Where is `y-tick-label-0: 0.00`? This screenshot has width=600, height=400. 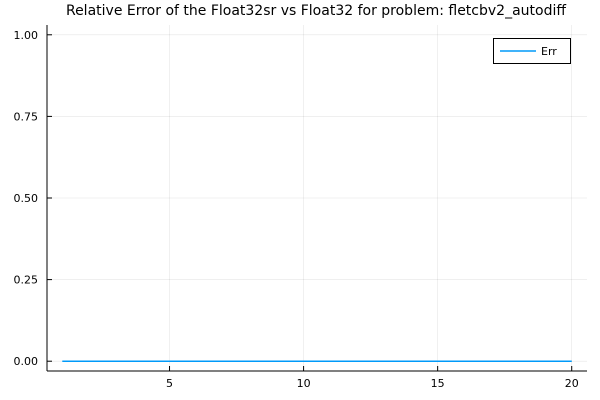 y-tick-label-0: 0.00 is located at coordinates (26, 361).